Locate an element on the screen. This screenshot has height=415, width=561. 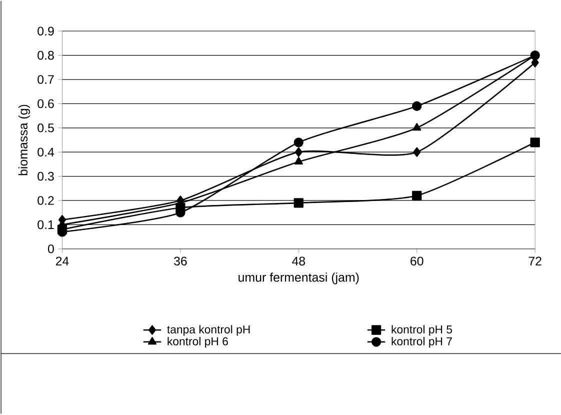
x-tick-label: 24 is located at coordinates (62, 261).